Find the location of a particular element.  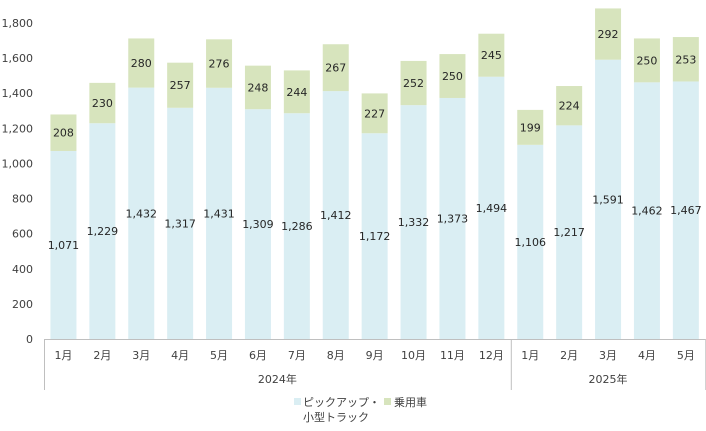

data-label-pickup: 1,412 is located at coordinates (336, 215).